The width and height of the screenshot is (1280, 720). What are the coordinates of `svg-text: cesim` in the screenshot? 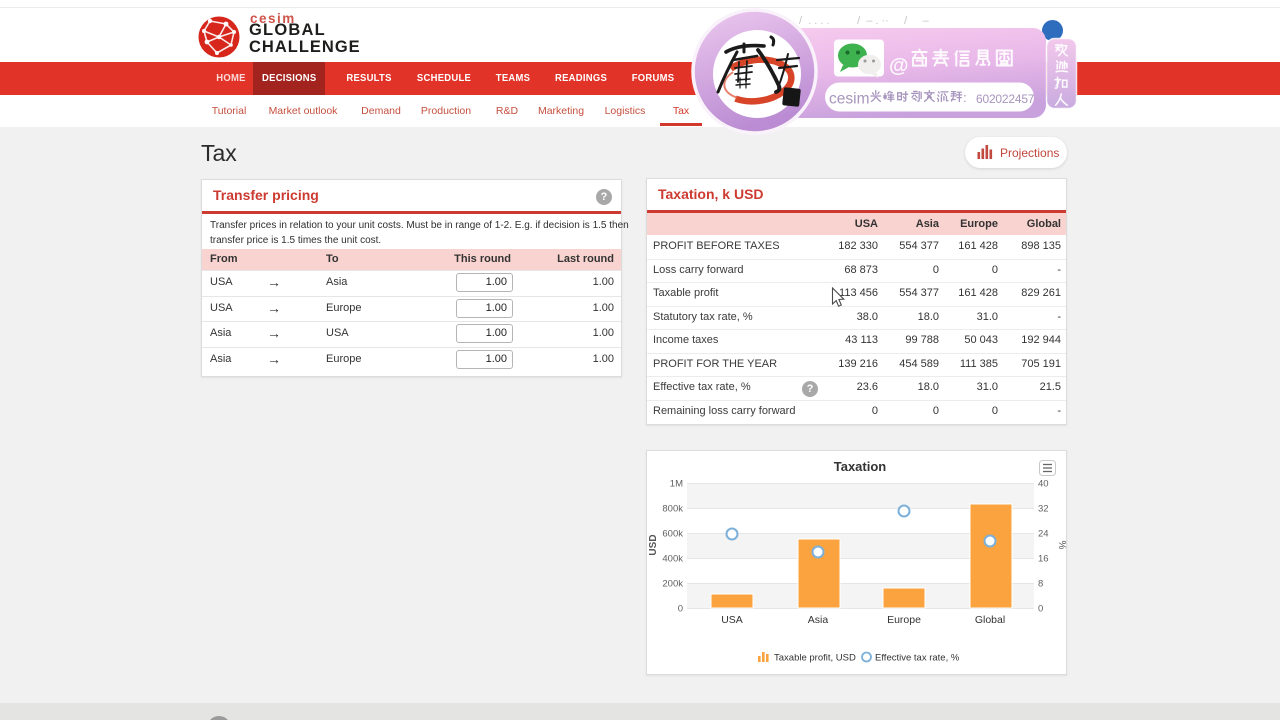 It's located at (849, 99).